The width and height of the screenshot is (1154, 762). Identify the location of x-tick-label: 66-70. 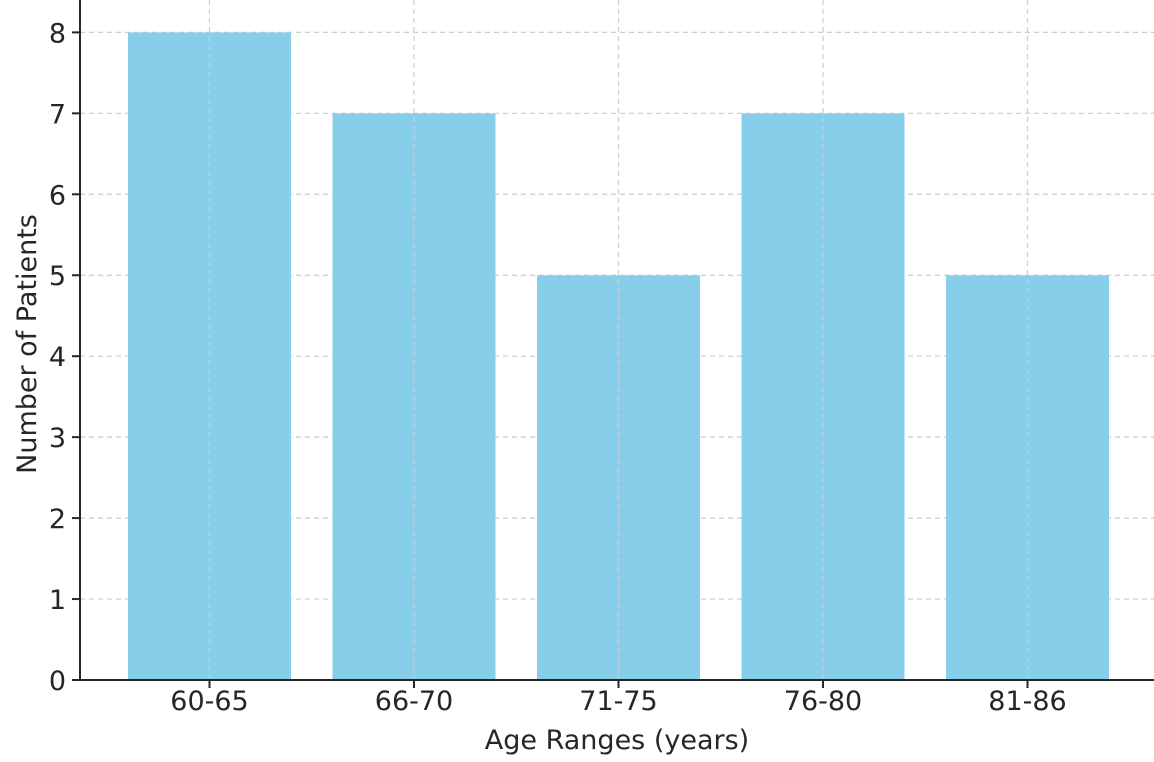
(414, 701).